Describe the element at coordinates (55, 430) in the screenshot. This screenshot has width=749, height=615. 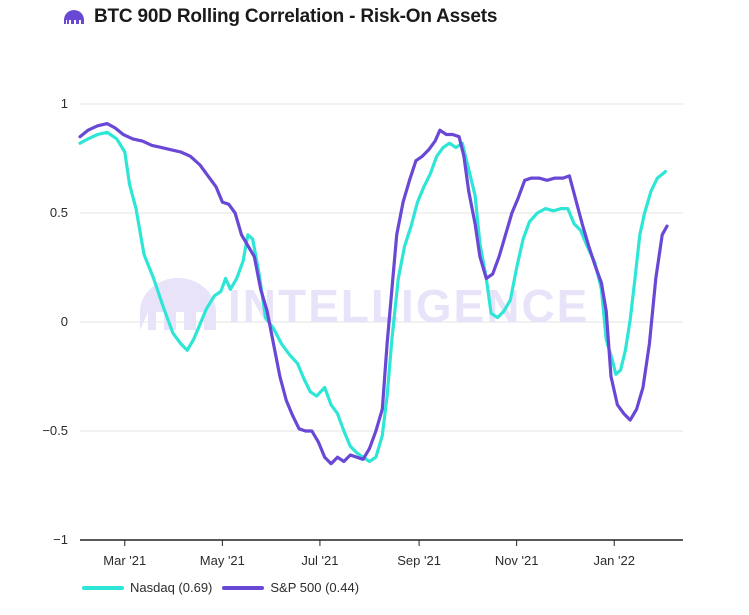
I see `y-tick-label: −0.5` at that location.